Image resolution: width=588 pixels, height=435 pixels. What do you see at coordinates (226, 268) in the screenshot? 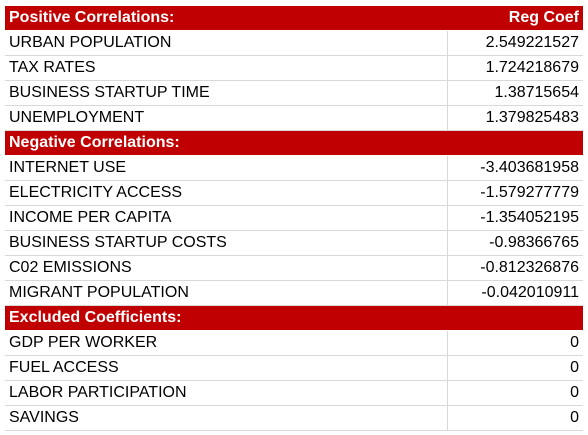
I see `variable-name-cell: C02 EMISSIONS` at bounding box center [226, 268].